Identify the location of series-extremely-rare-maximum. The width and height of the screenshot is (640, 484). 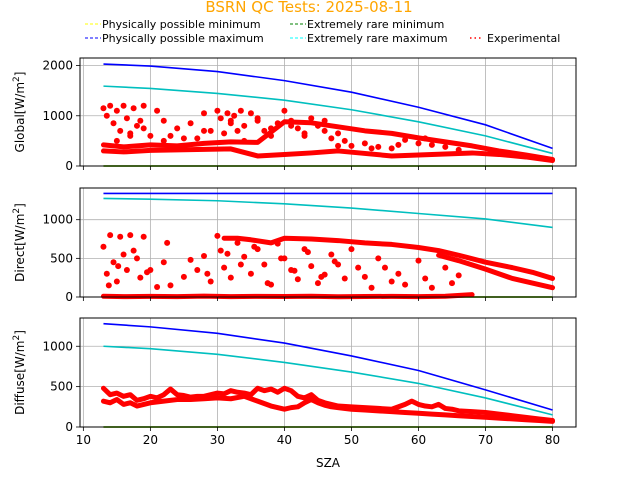
(328, 120).